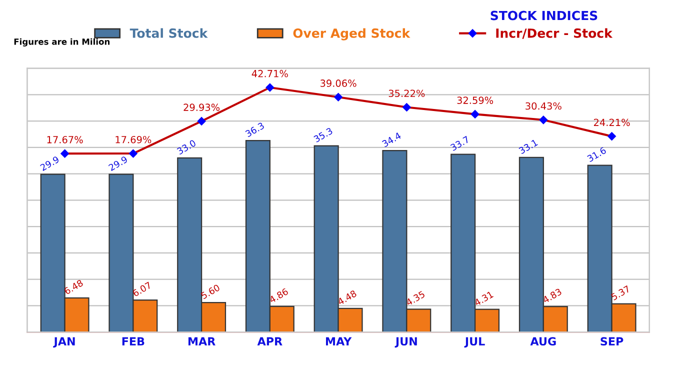 The height and width of the screenshot is (369, 680). What do you see at coordinates (134, 140) in the screenshot?
I see `data-label: 17.69%` at bounding box center [134, 140].